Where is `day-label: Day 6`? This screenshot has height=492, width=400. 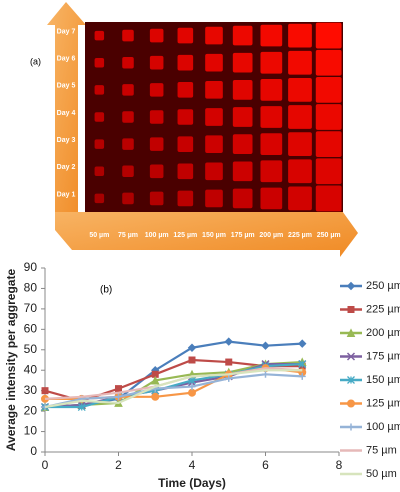
day-label: Day 6 is located at coordinates (66, 59).